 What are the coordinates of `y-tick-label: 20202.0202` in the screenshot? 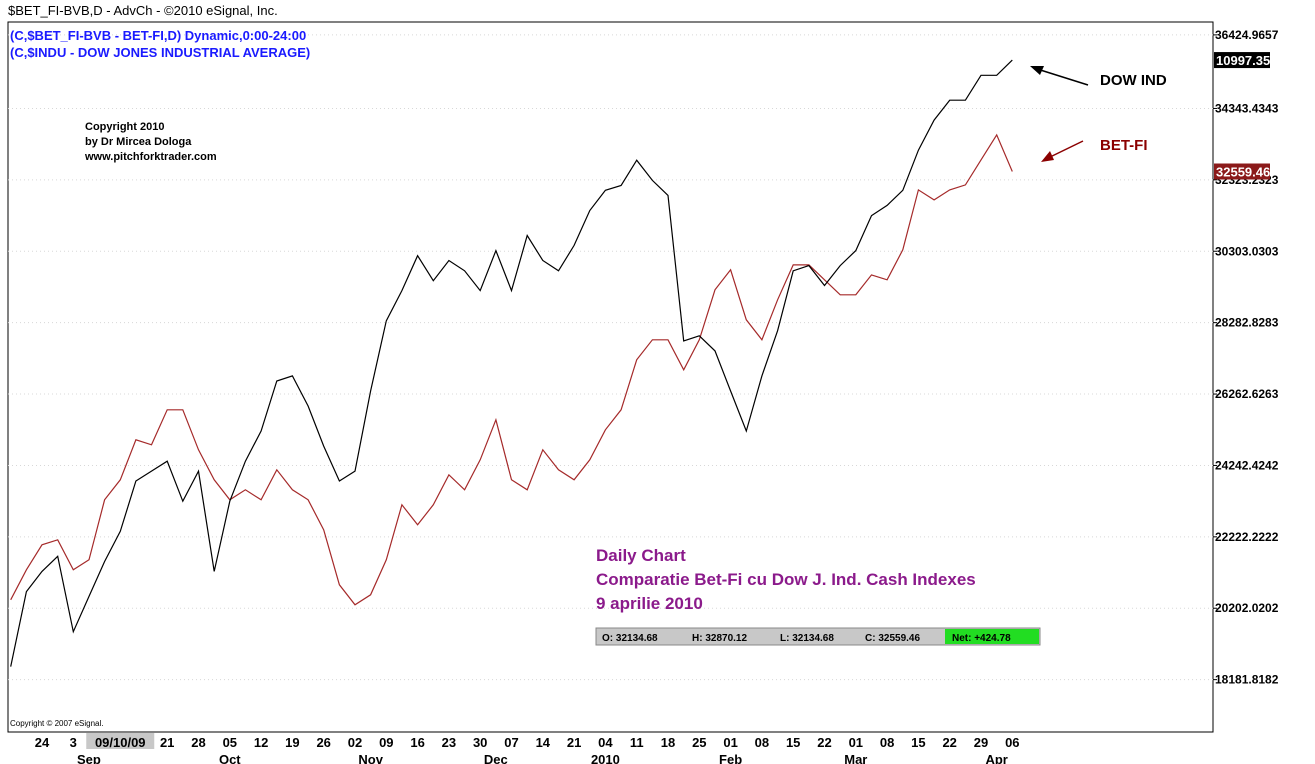 It's located at (1247, 608).